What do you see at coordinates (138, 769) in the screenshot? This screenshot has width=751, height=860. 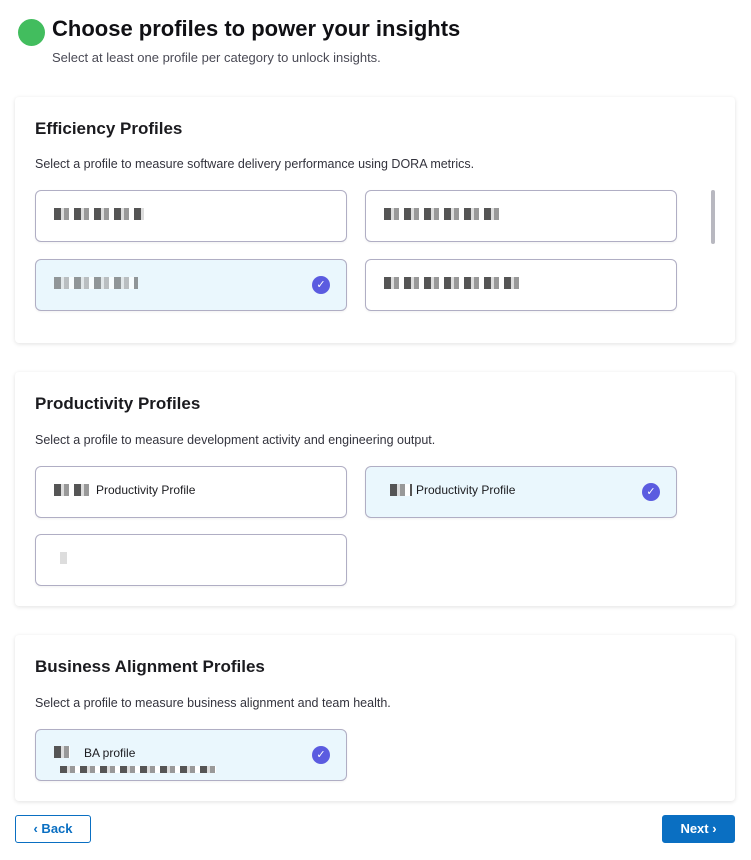 I see `redacted-description` at bounding box center [138, 769].